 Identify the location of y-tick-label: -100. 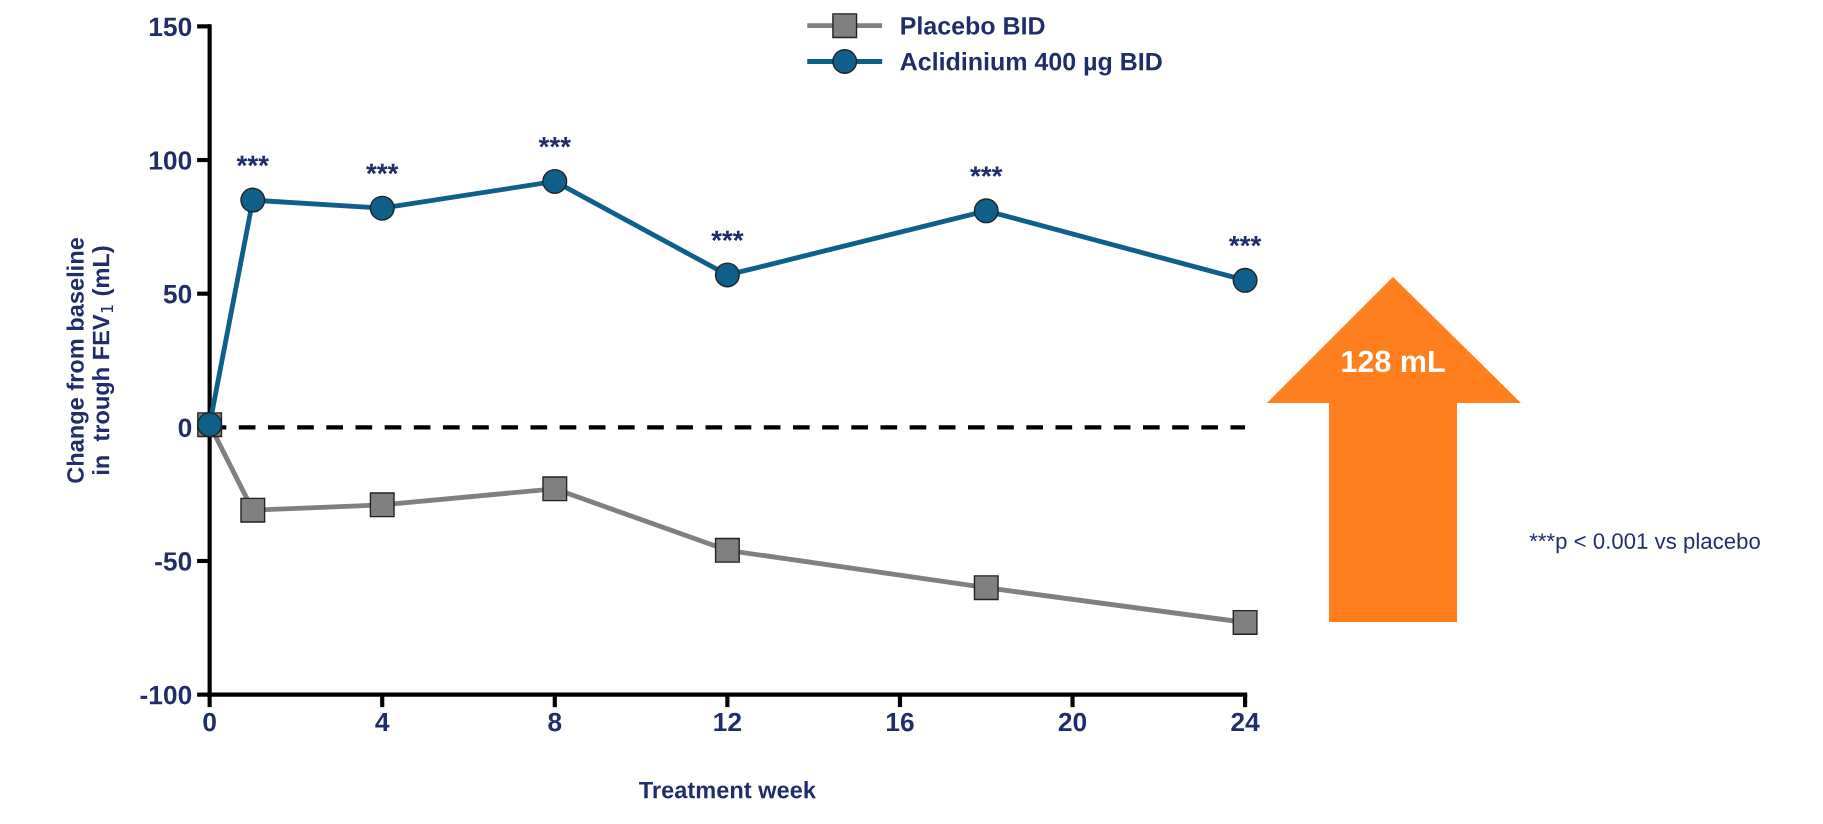
(166, 695).